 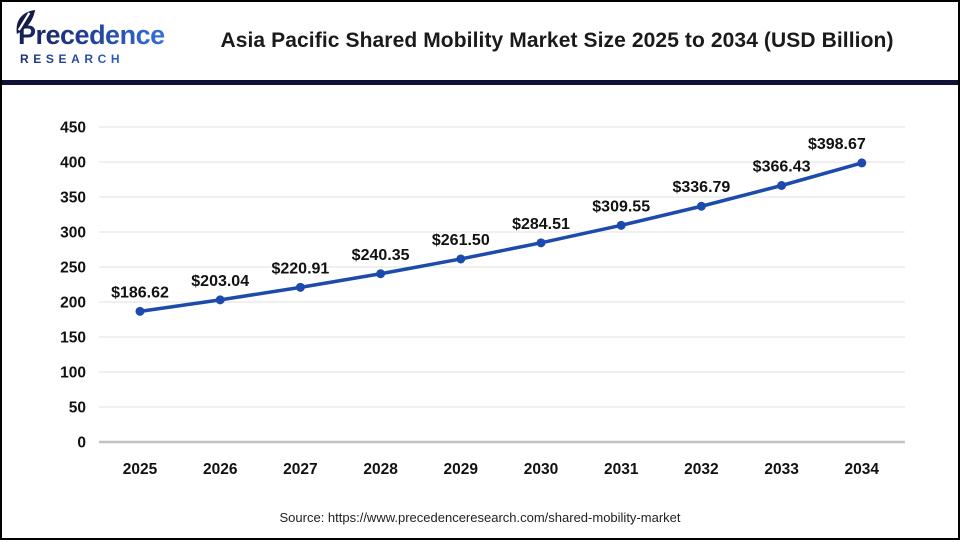 I want to click on x-axis-tick-label: 2033, so click(x=781, y=469).